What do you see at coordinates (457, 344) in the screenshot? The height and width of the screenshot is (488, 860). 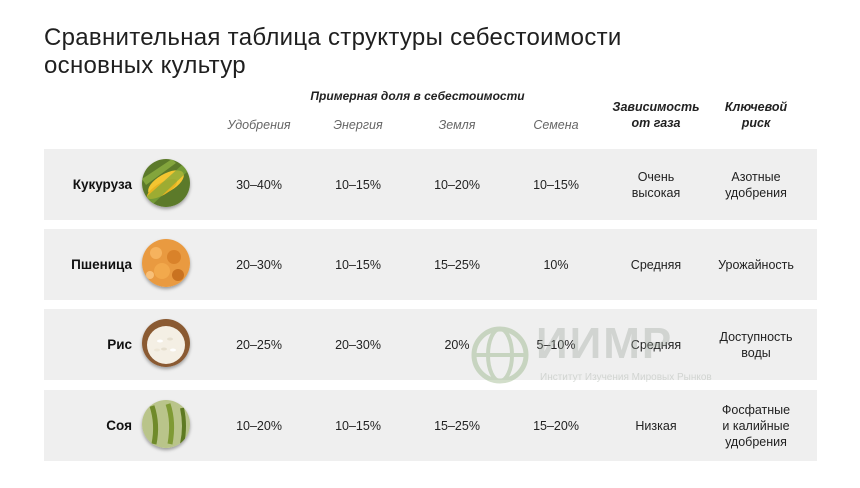 I see `cell-land: 20%` at bounding box center [457, 344].